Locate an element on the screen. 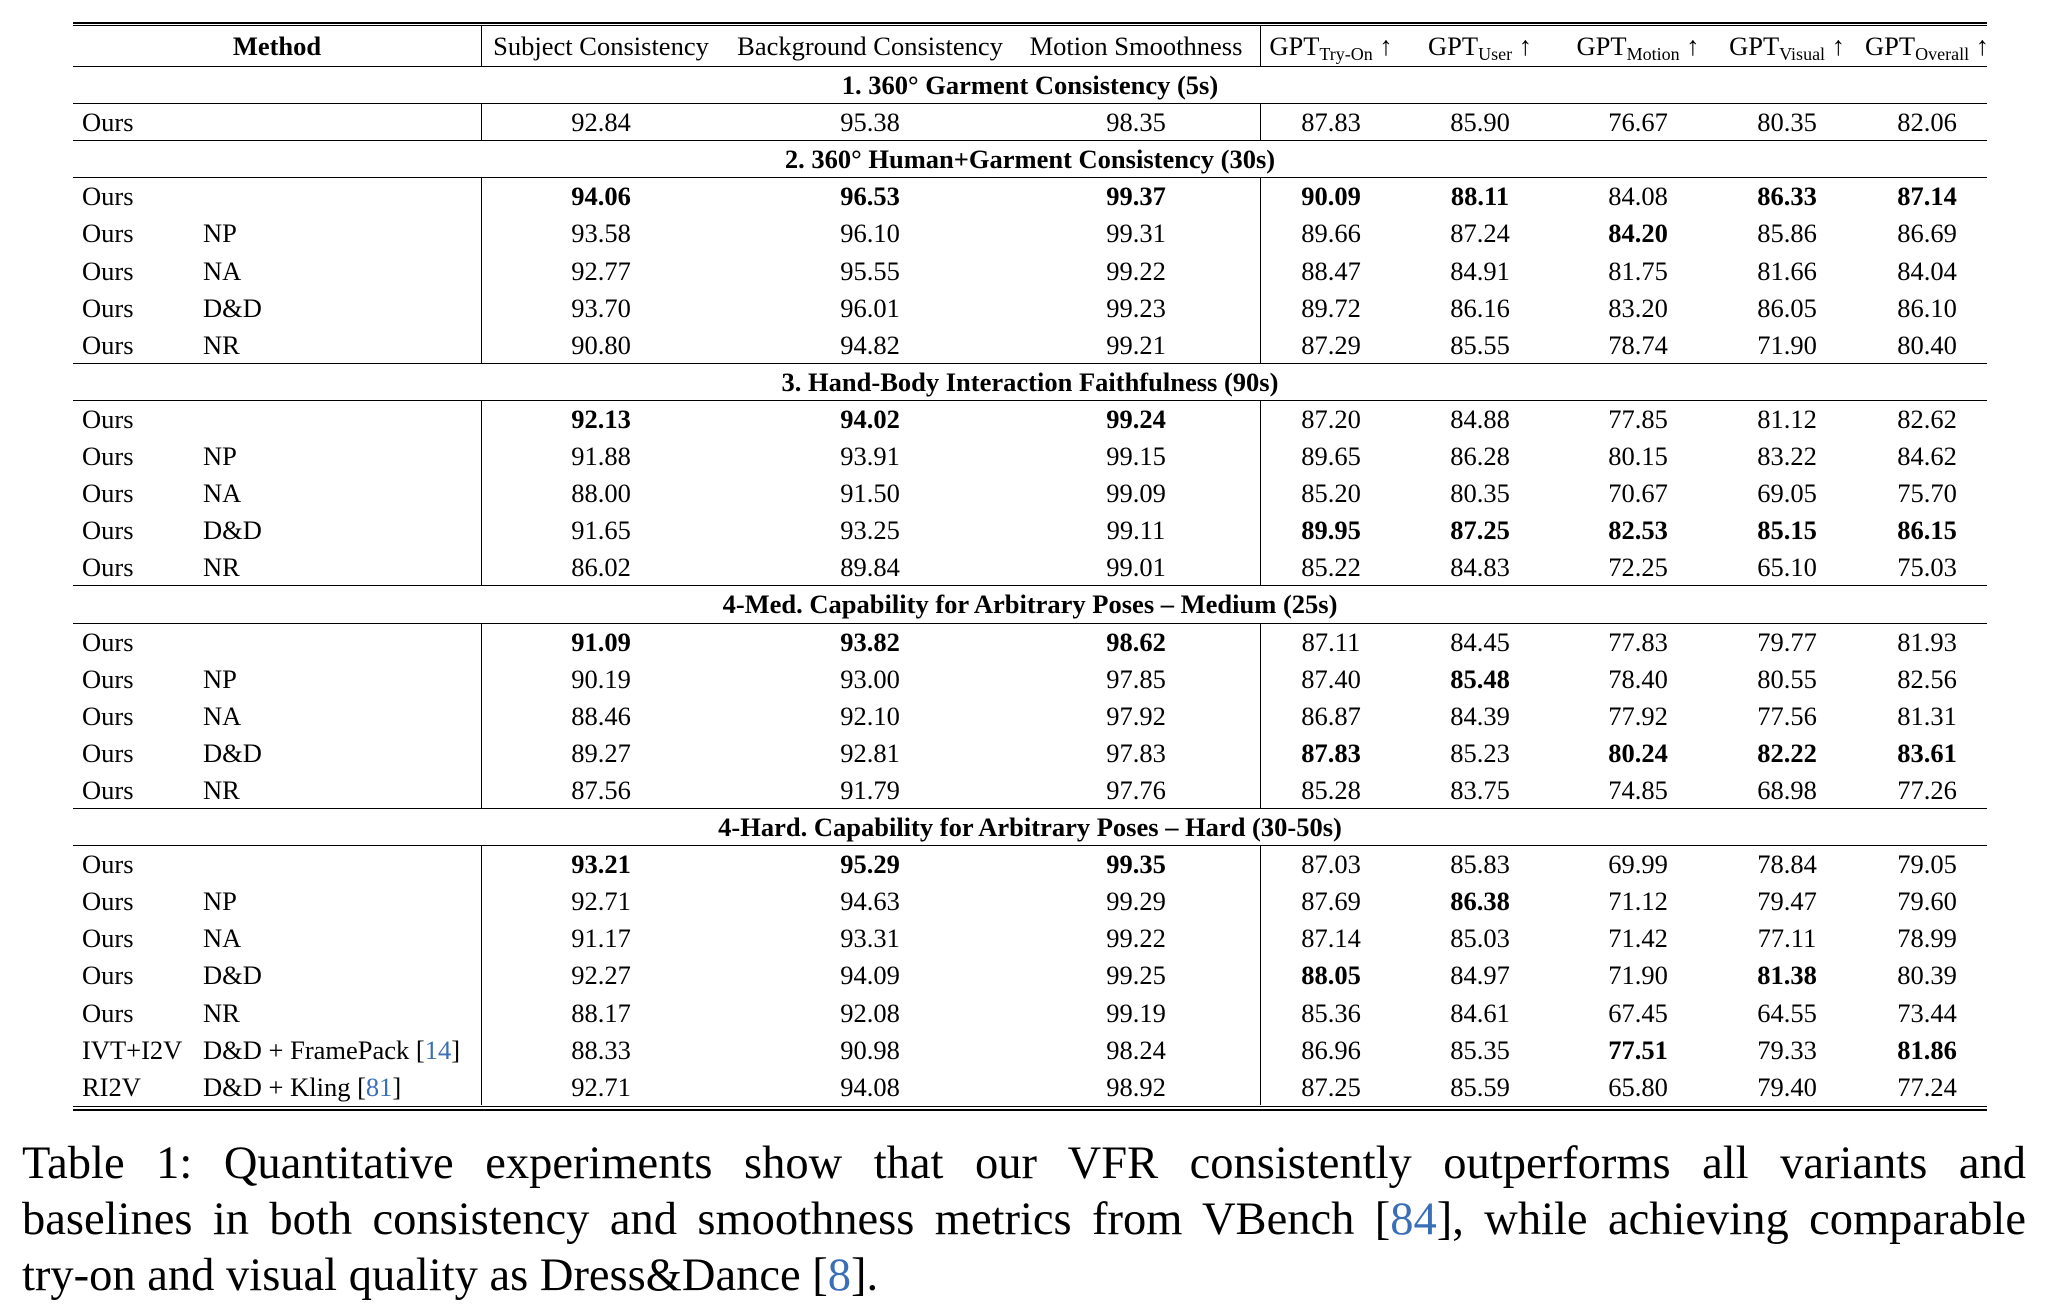  method-name: IVT+I2V is located at coordinates (132, 1049).